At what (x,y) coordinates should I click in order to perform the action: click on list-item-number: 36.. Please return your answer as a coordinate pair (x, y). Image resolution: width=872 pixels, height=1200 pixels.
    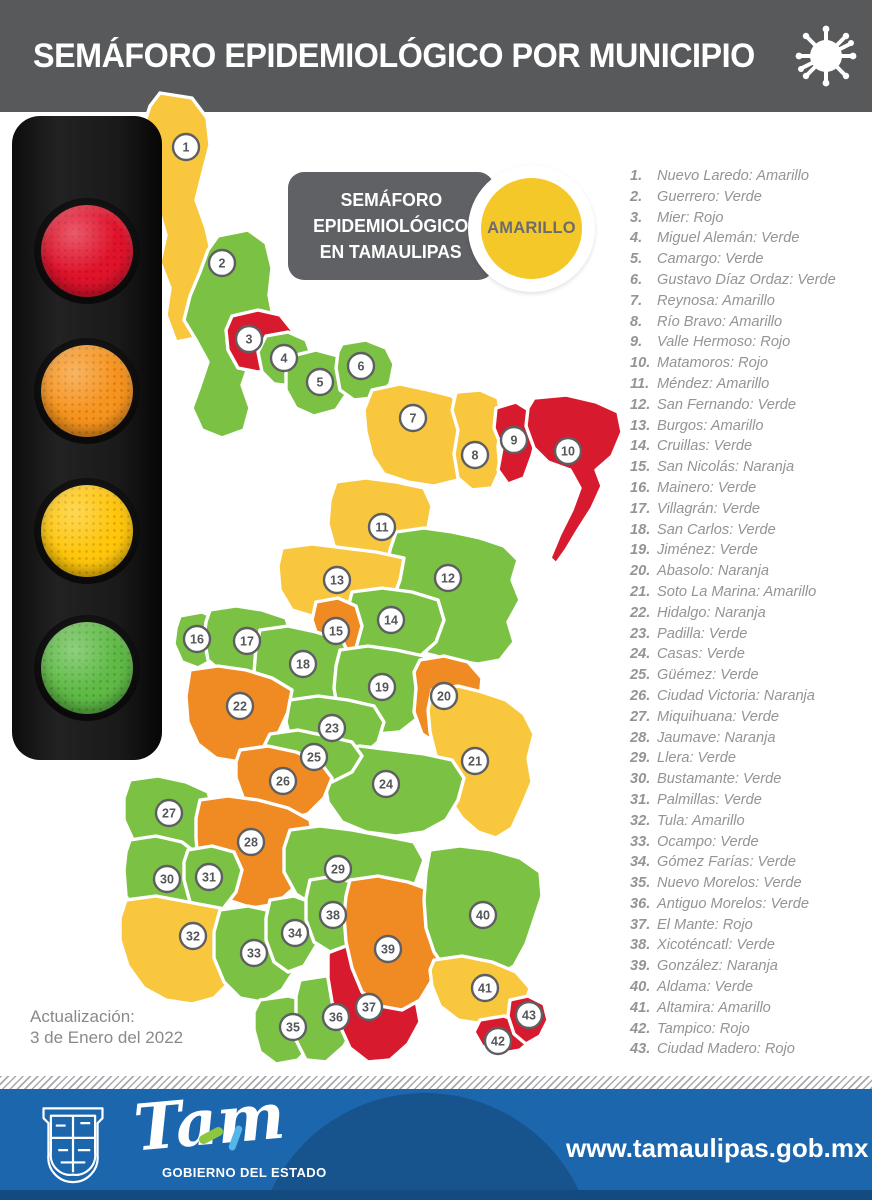
    Looking at the image, I should click on (640, 903).